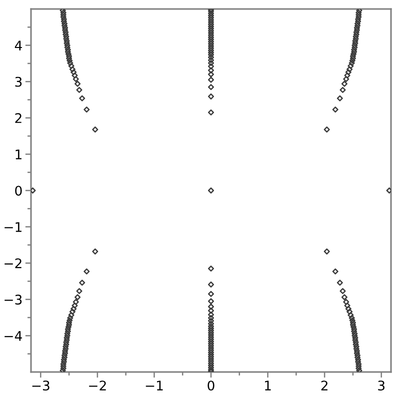 This screenshot has height=400, width=400. What do you see at coordinates (324, 385) in the screenshot?
I see `x-tick-label: 2` at bounding box center [324, 385].